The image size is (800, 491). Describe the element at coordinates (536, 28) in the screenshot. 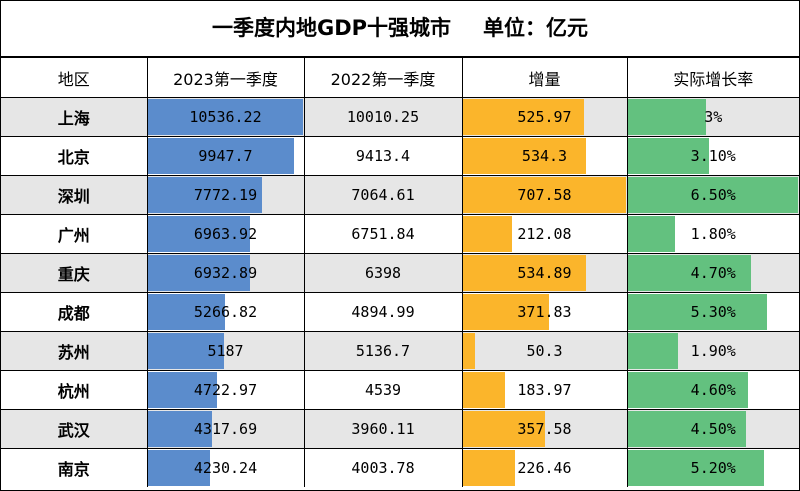

I see `unit-text: 单位：亿元` at that location.